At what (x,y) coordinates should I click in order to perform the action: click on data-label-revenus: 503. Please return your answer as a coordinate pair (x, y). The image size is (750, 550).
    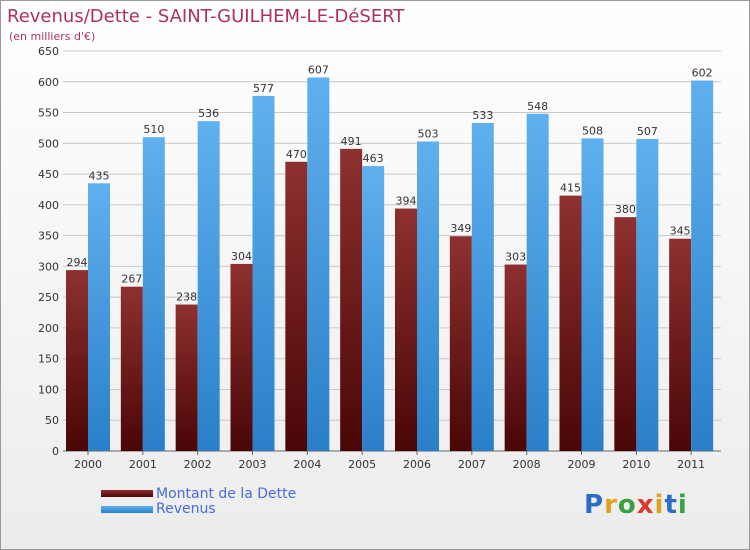
    Looking at the image, I should click on (428, 133).